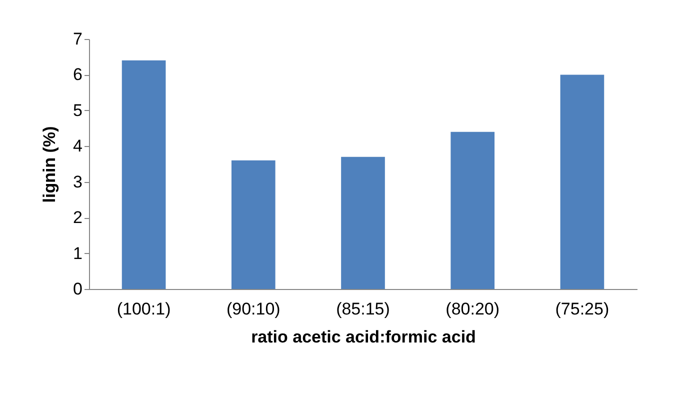 Image resolution: width=675 pixels, height=403 pixels. What do you see at coordinates (363, 309) in the screenshot?
I see `x-tick-label: (85:15)` at bounding box center [363, 309].